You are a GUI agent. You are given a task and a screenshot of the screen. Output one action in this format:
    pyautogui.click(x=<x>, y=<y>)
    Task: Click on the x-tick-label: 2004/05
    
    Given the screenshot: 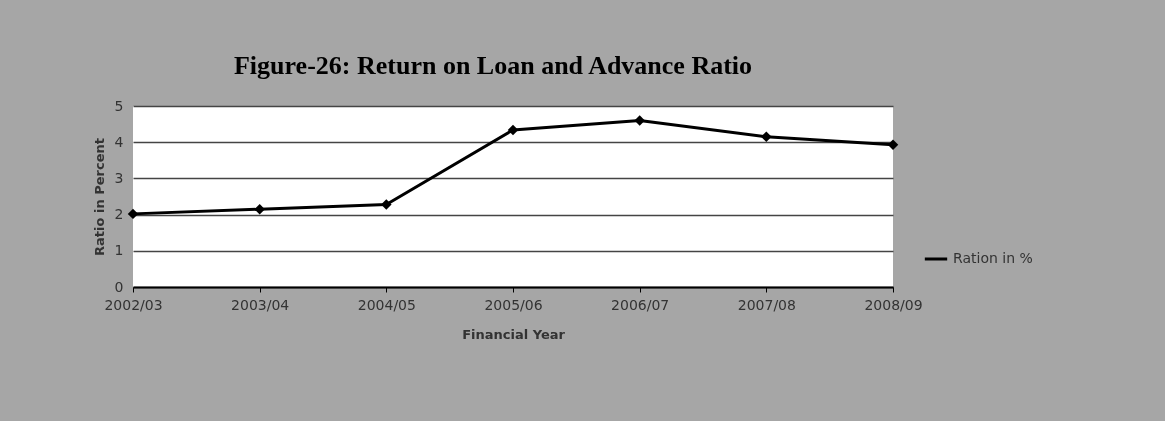 What is the action you would take?
    pyautogui.click(x=386, y=304)
    